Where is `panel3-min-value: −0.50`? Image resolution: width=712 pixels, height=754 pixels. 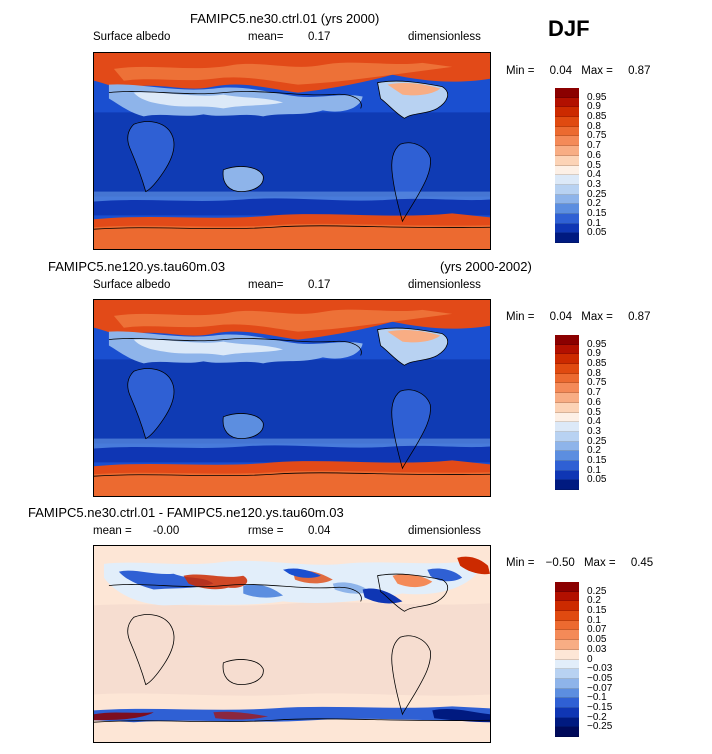 panel3-min-value: −0.50 is located at coordinates (560, 563).